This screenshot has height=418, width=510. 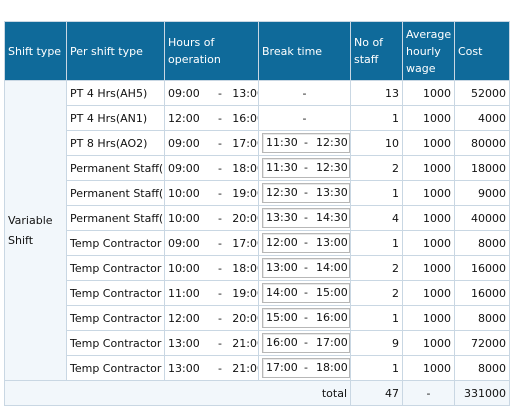 What do you see at coordinates (376, 343) in the screenshot?
I see `staff-count-cell: 9` at bounding box center [376, 343].